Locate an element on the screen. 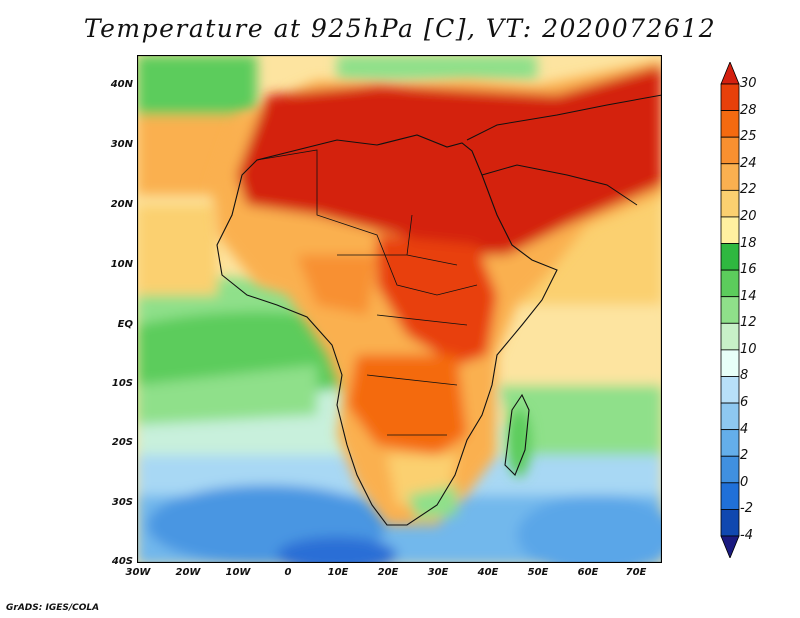 This screenshot has height=618, width=800. colorbar-label: 16 is located at coordinates (748, 270).